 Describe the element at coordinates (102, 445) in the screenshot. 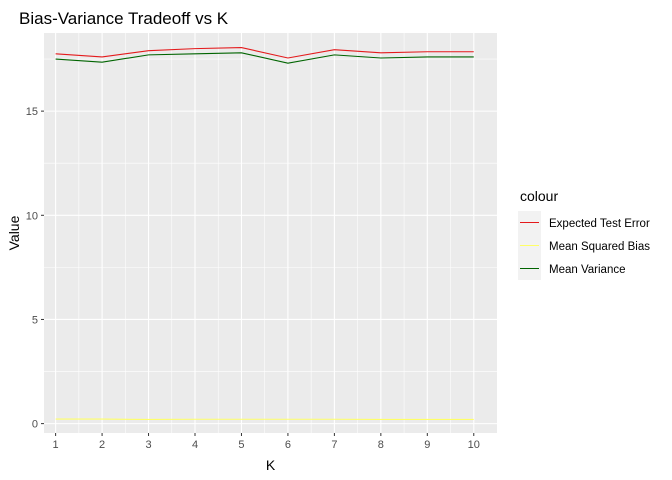

I see `x-tick-label: 2` at that location.